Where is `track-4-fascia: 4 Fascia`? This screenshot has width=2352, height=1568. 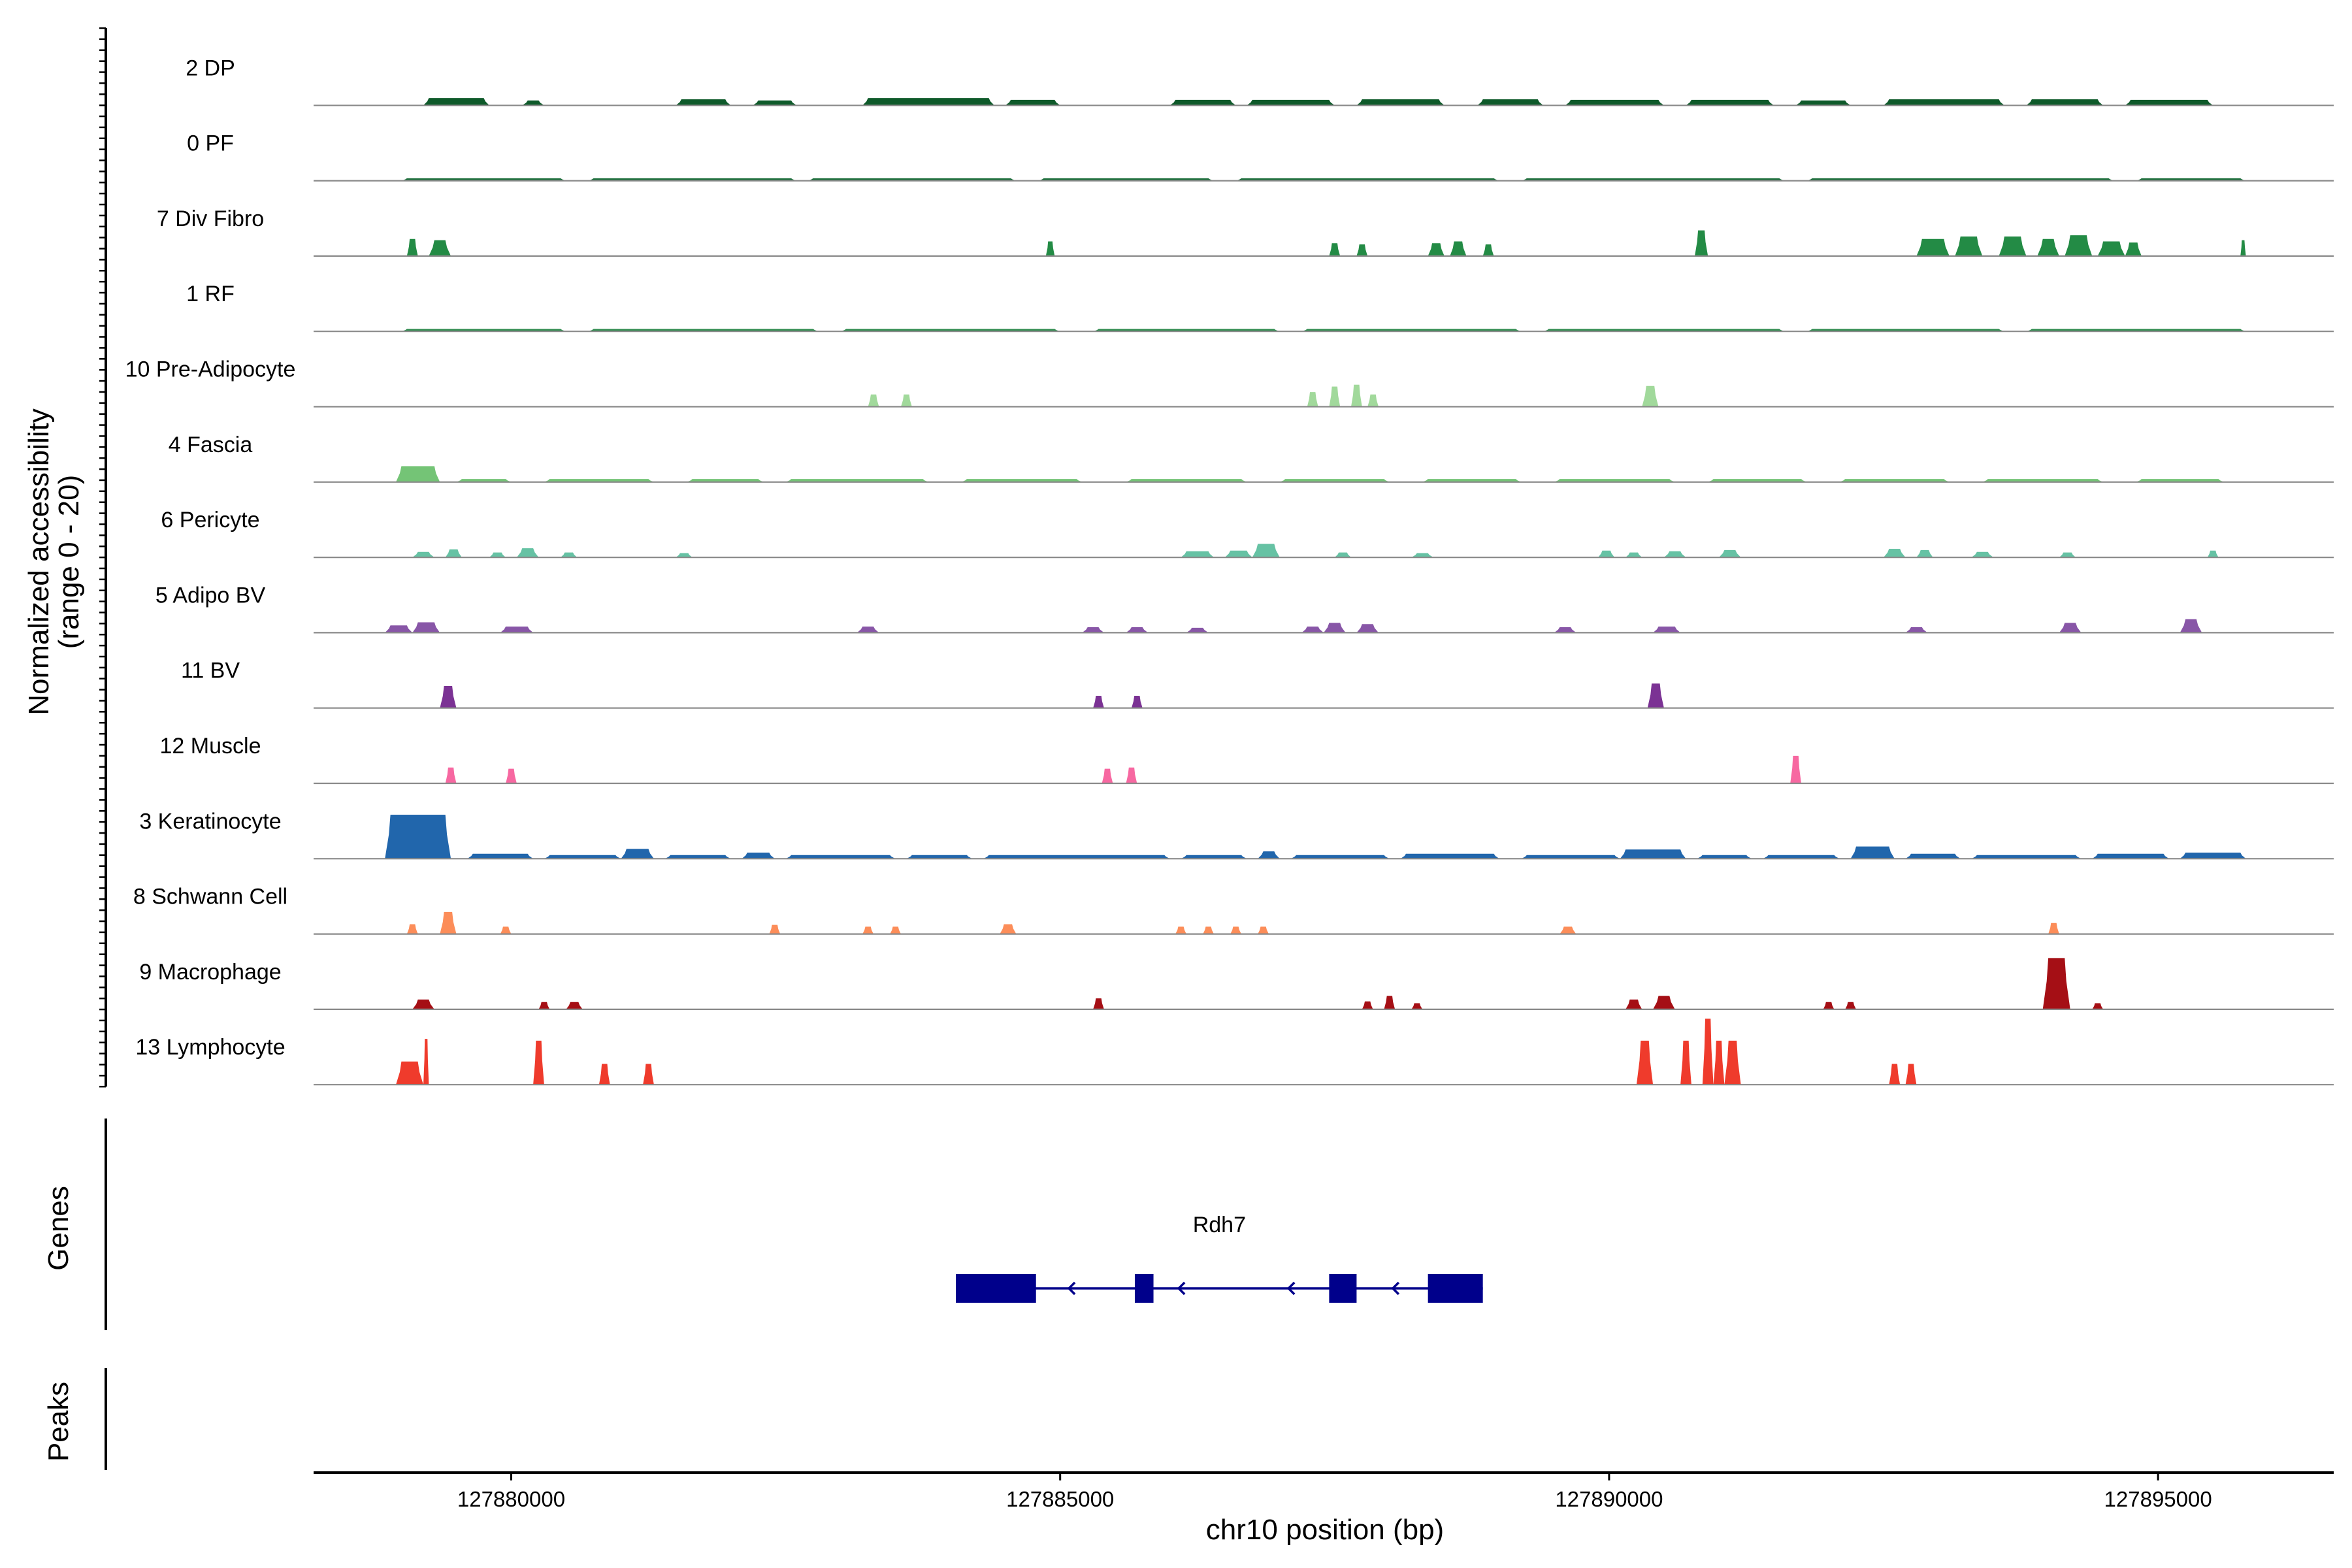 track-4-fascia: 4 Fascia is located at coordinates (1251, 458).